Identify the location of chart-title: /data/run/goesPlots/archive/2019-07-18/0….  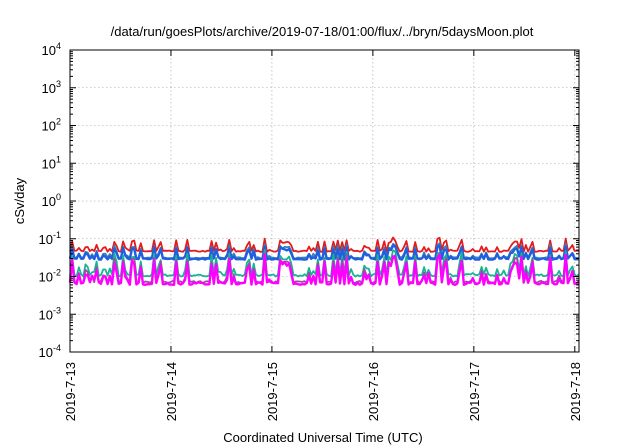
(322, 31).